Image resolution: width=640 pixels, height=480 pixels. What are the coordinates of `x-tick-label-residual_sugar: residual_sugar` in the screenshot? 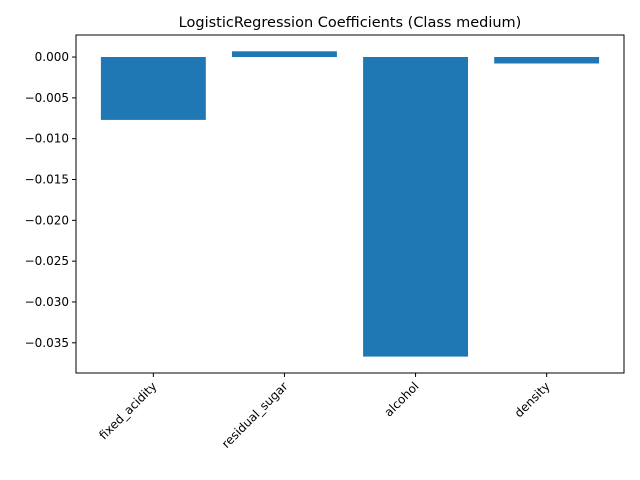 It's located at (255, 415).